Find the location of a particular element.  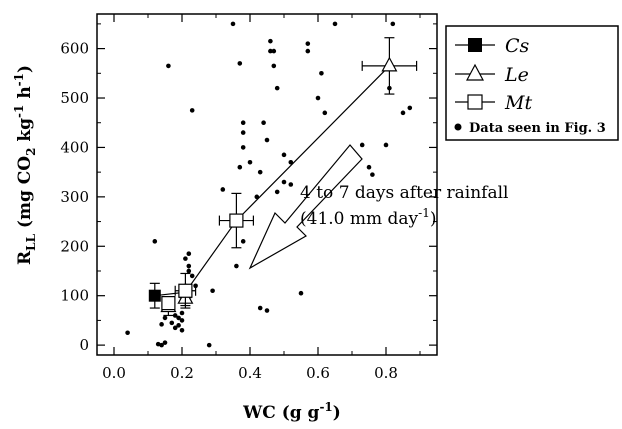

ylabel-h: h is located at coordinates (25, 95).